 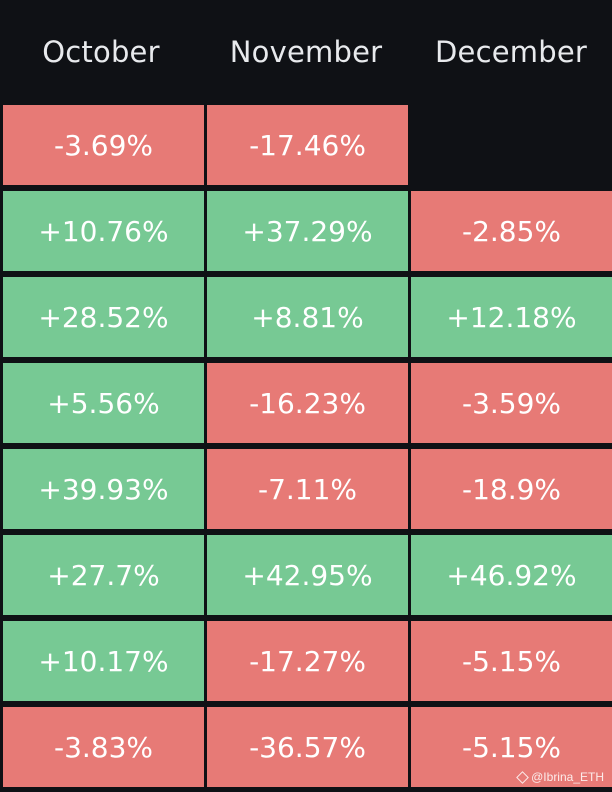 What do you see at coordinates (103, 403) in the screenshot?
I see `table-cell-r3-c0: +5.56%` at bounding box center [103, 403].